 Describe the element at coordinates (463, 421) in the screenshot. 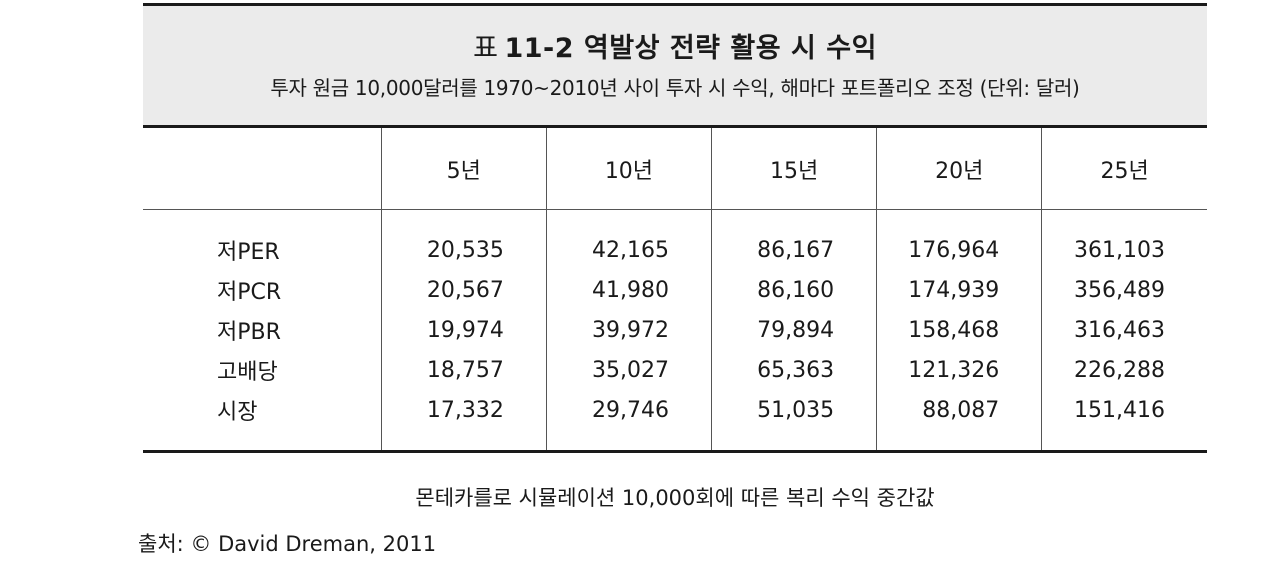

I see `table-cell: 17,332` at that location.